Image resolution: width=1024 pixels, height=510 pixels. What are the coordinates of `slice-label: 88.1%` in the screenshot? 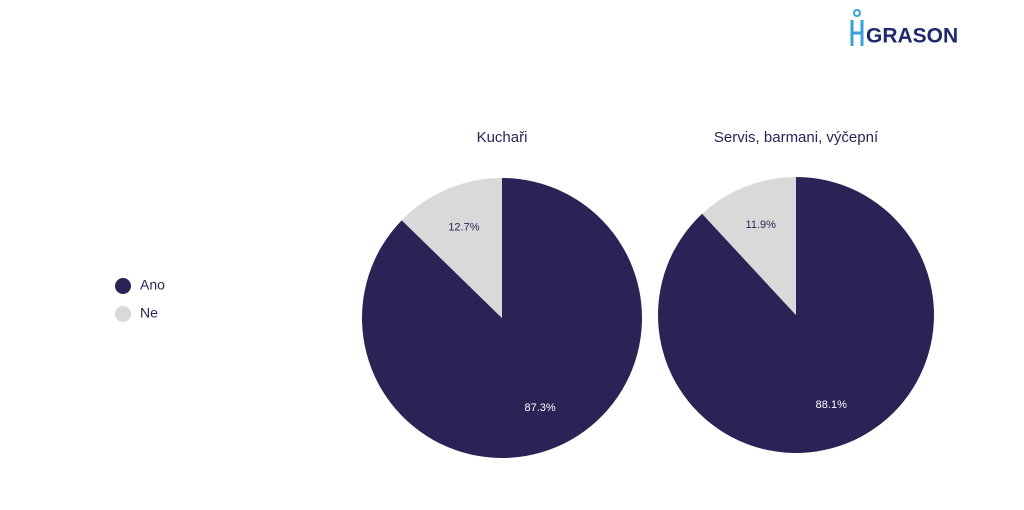 It's located at (831, 405).